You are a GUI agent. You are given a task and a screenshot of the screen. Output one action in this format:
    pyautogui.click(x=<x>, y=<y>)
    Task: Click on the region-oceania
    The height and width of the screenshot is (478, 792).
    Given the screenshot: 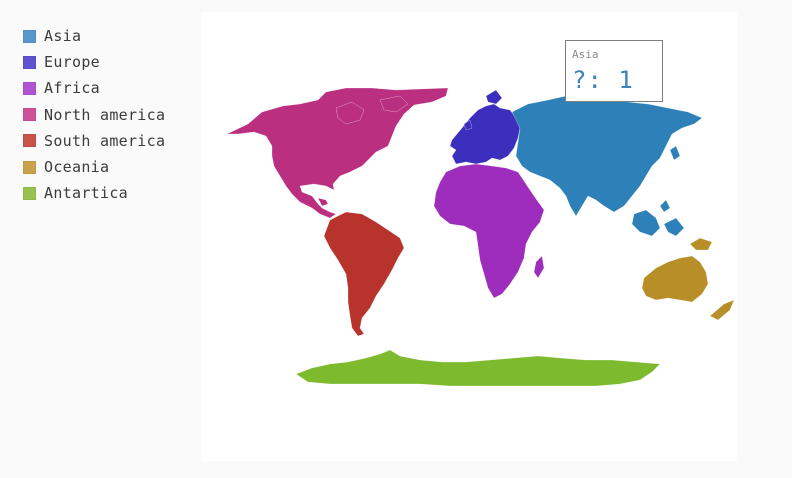 What is the action you would take?
    pyautogui.click(x=688, y=279)
    